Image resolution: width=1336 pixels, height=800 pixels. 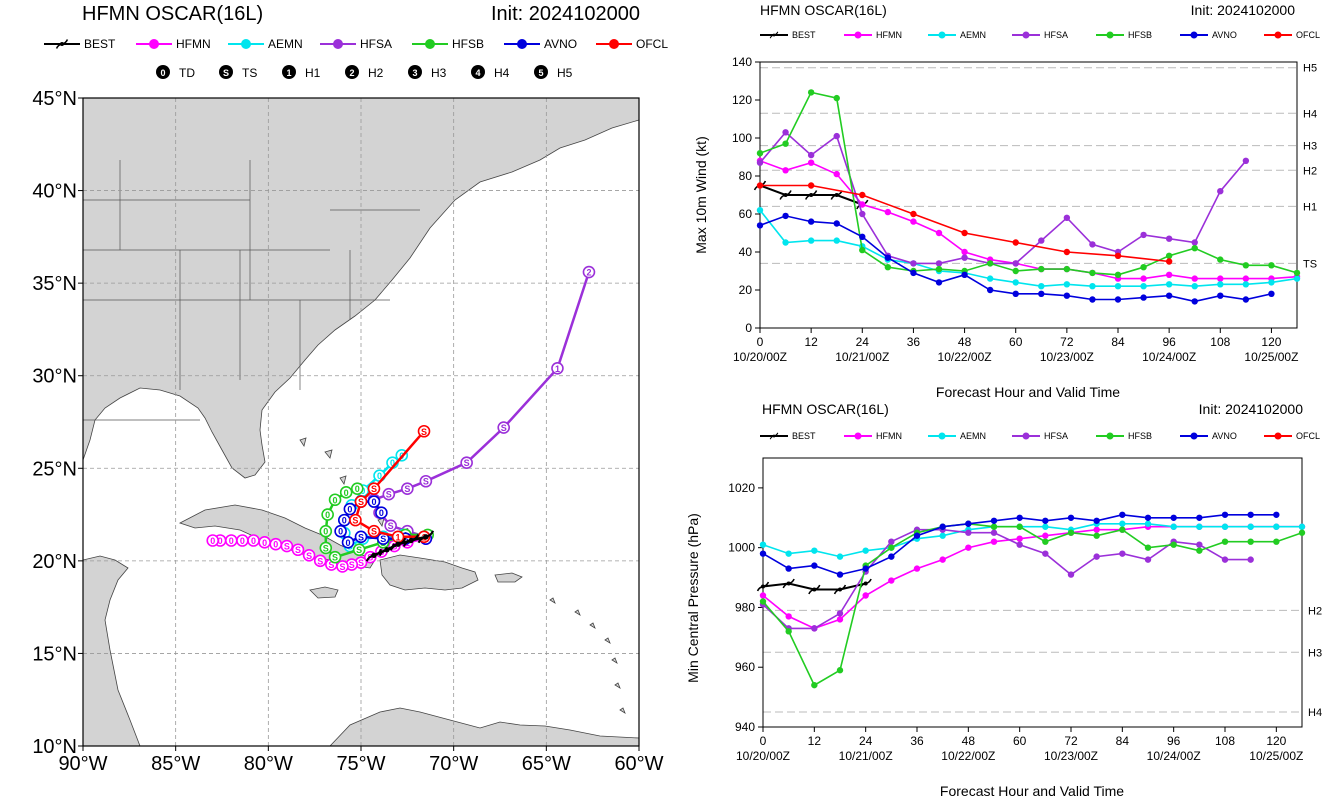 What do you see at coordinates (288, 73) in the screenshot?
I see `intensity-glyph-h1: 1` at bounding box center [288, 73].